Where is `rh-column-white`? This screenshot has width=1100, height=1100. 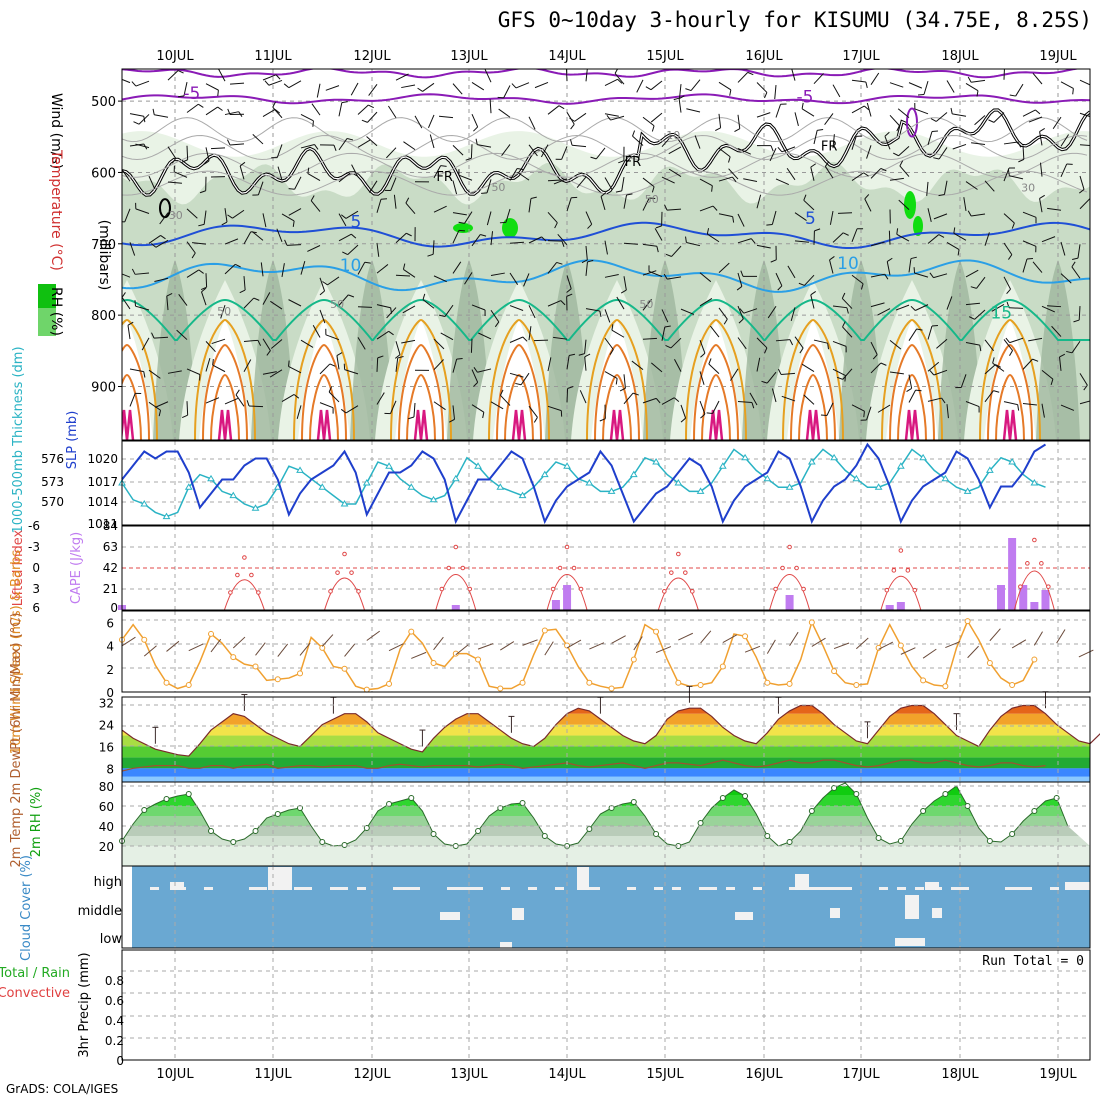 rh-column-white is located at coordinates (912, 380).